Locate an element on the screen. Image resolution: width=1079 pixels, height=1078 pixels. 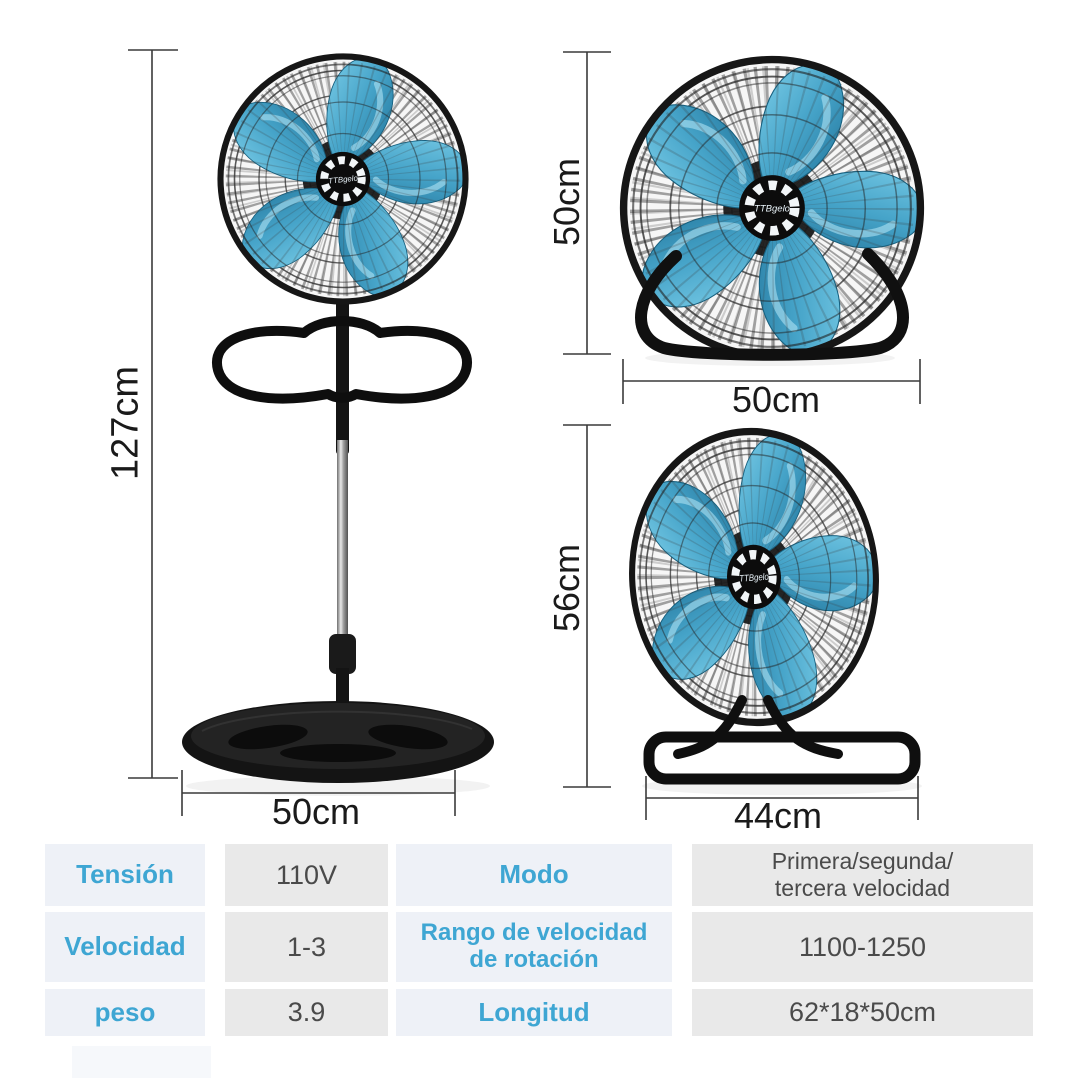
pedestal-carry-ring is located at coordinates (342, 360).